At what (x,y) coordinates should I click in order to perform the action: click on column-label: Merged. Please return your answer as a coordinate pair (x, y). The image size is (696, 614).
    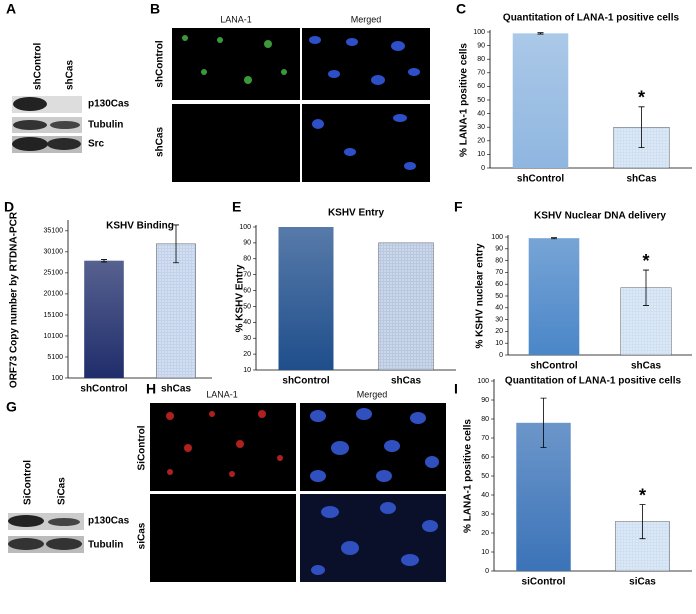
    Looking at the image, I should click on (372, 394).